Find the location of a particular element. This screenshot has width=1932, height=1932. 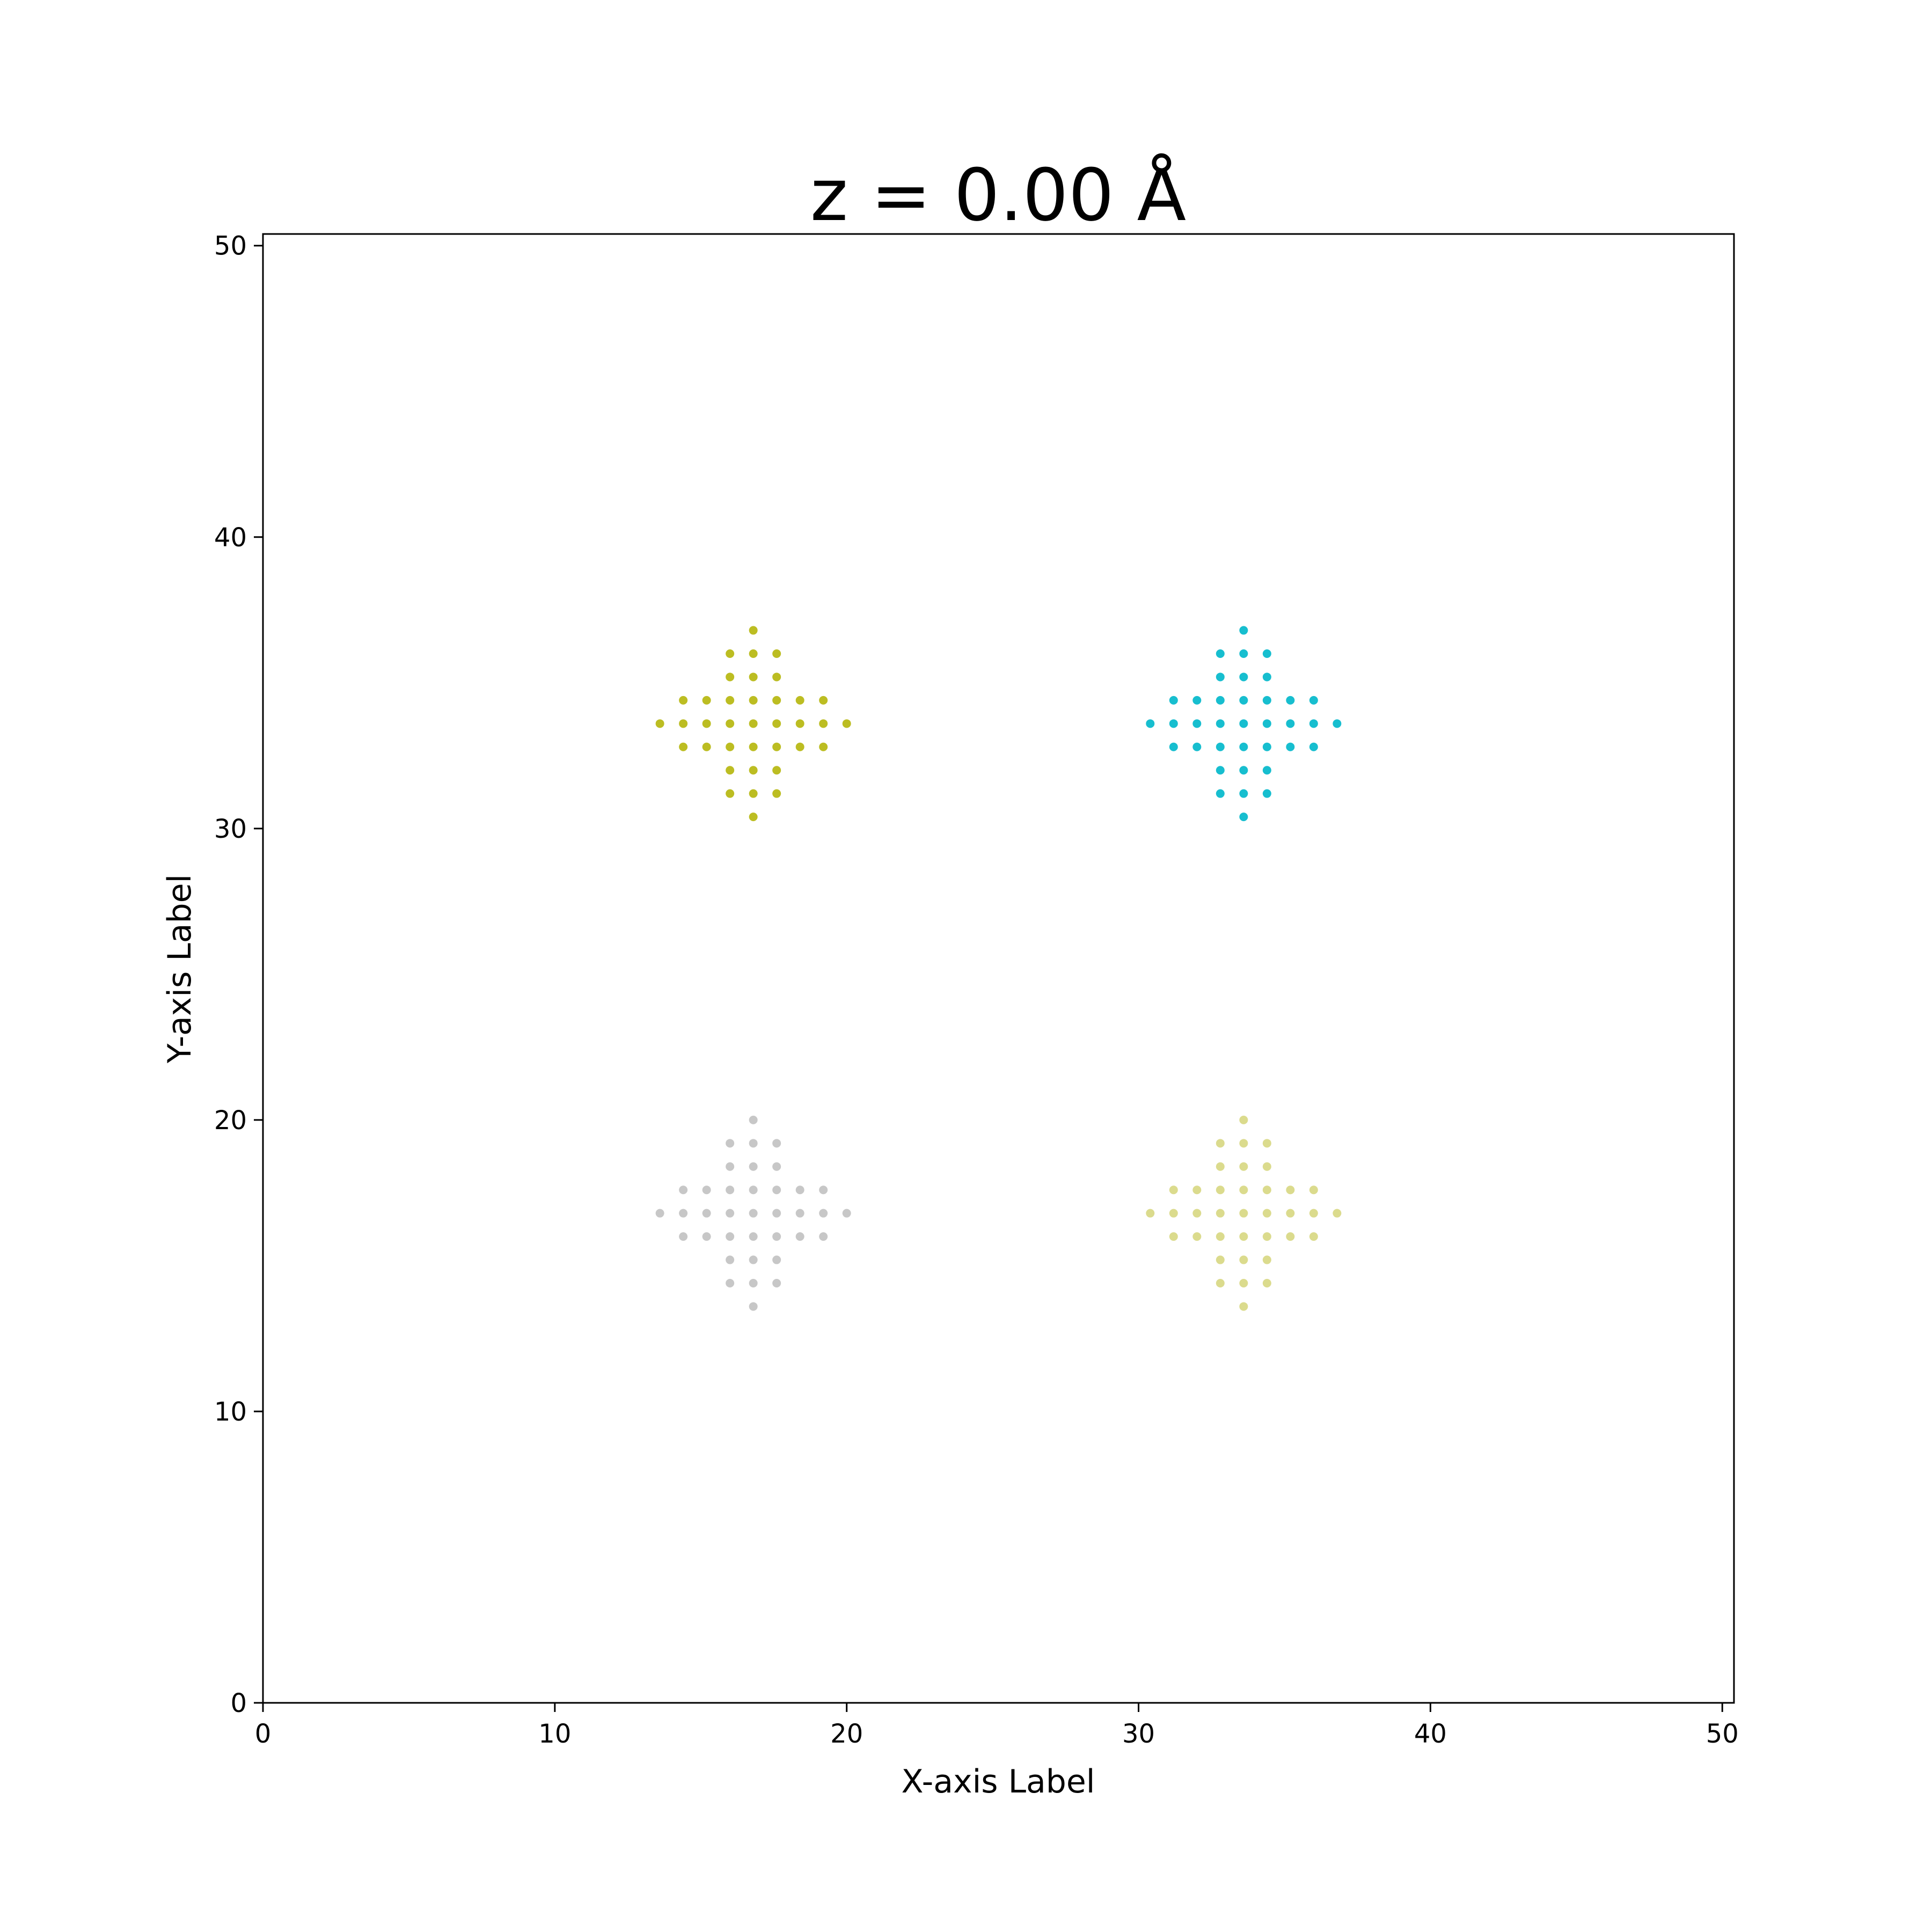

y-tick-label: 30 is located at coordinates (230, 829).